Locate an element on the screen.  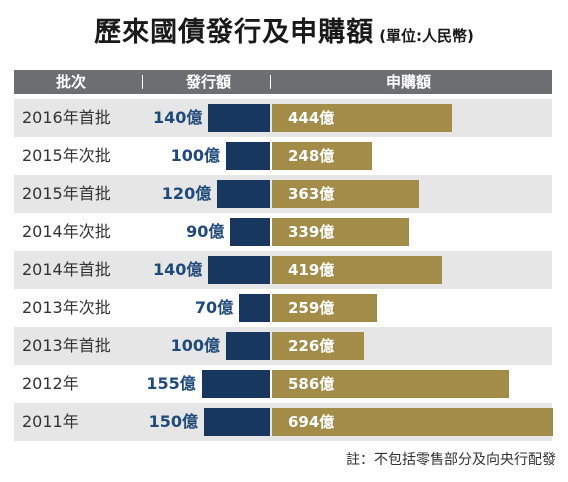
subscription-value-label: 586億 is located at coordinates (311, 384).